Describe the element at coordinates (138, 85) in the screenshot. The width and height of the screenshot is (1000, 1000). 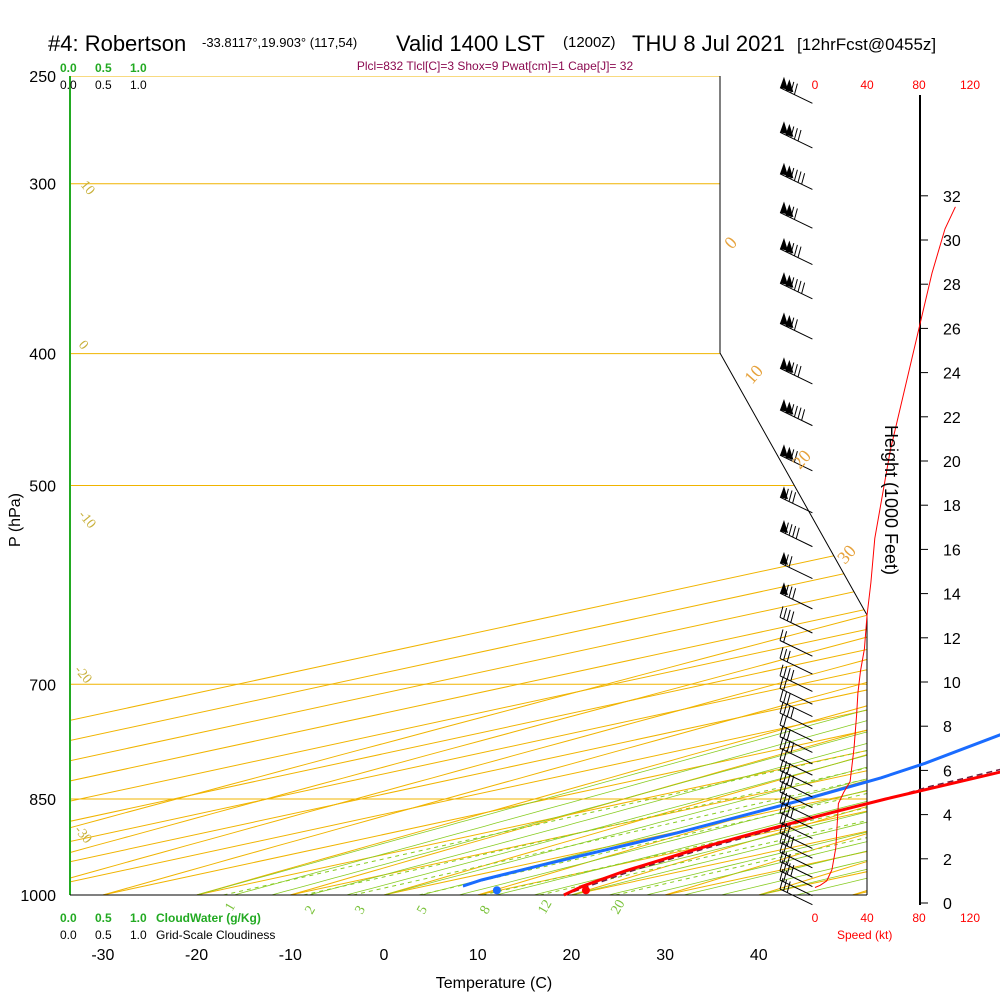
I see `cloudiness-scale-top-2: 1.0` at that location.